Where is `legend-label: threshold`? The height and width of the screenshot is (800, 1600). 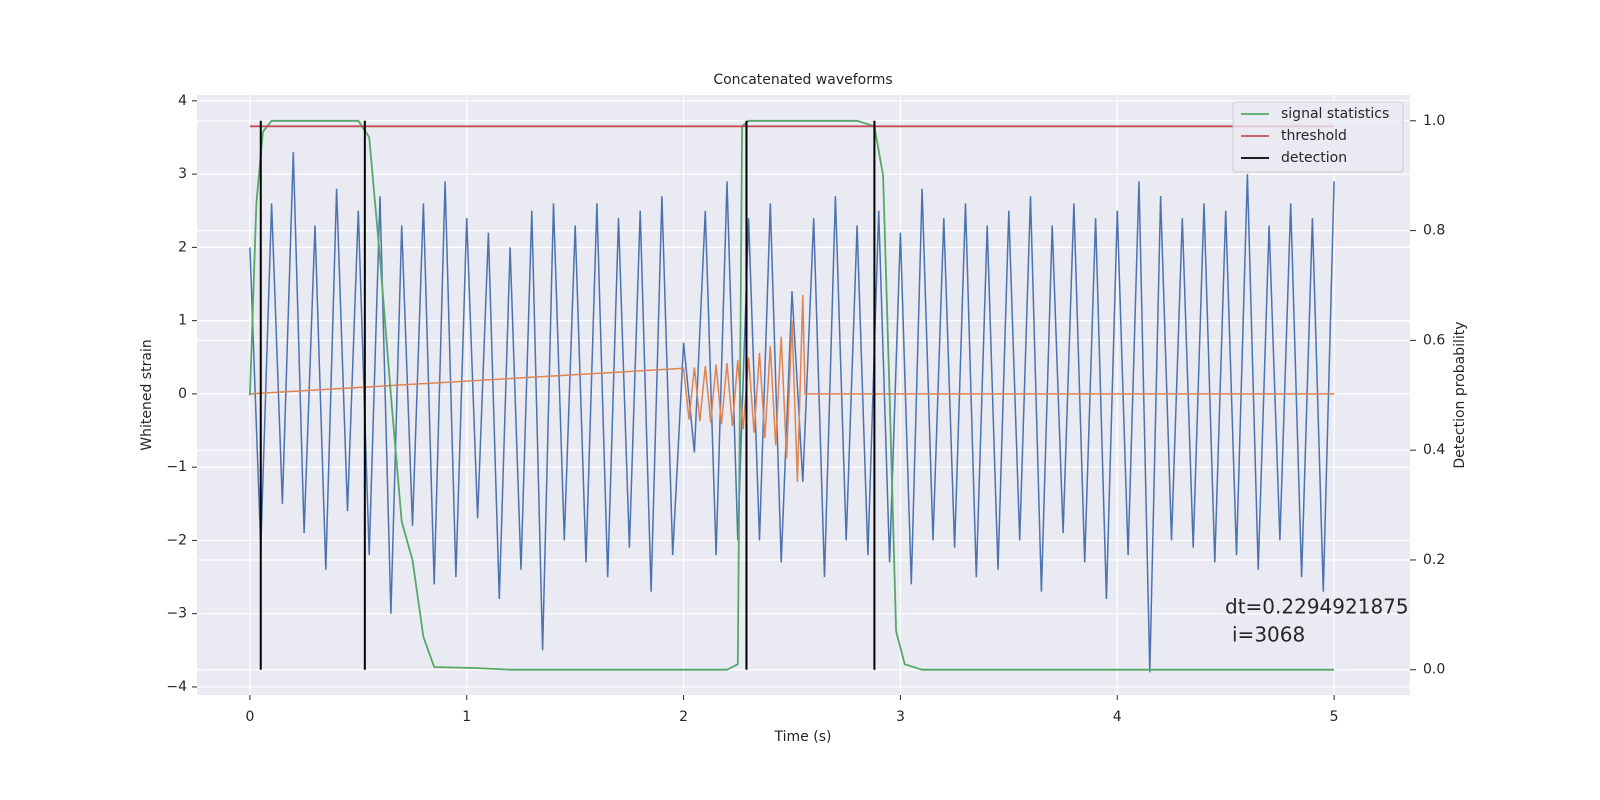
legend-label: threshold is located at coordinates (1314, 136).